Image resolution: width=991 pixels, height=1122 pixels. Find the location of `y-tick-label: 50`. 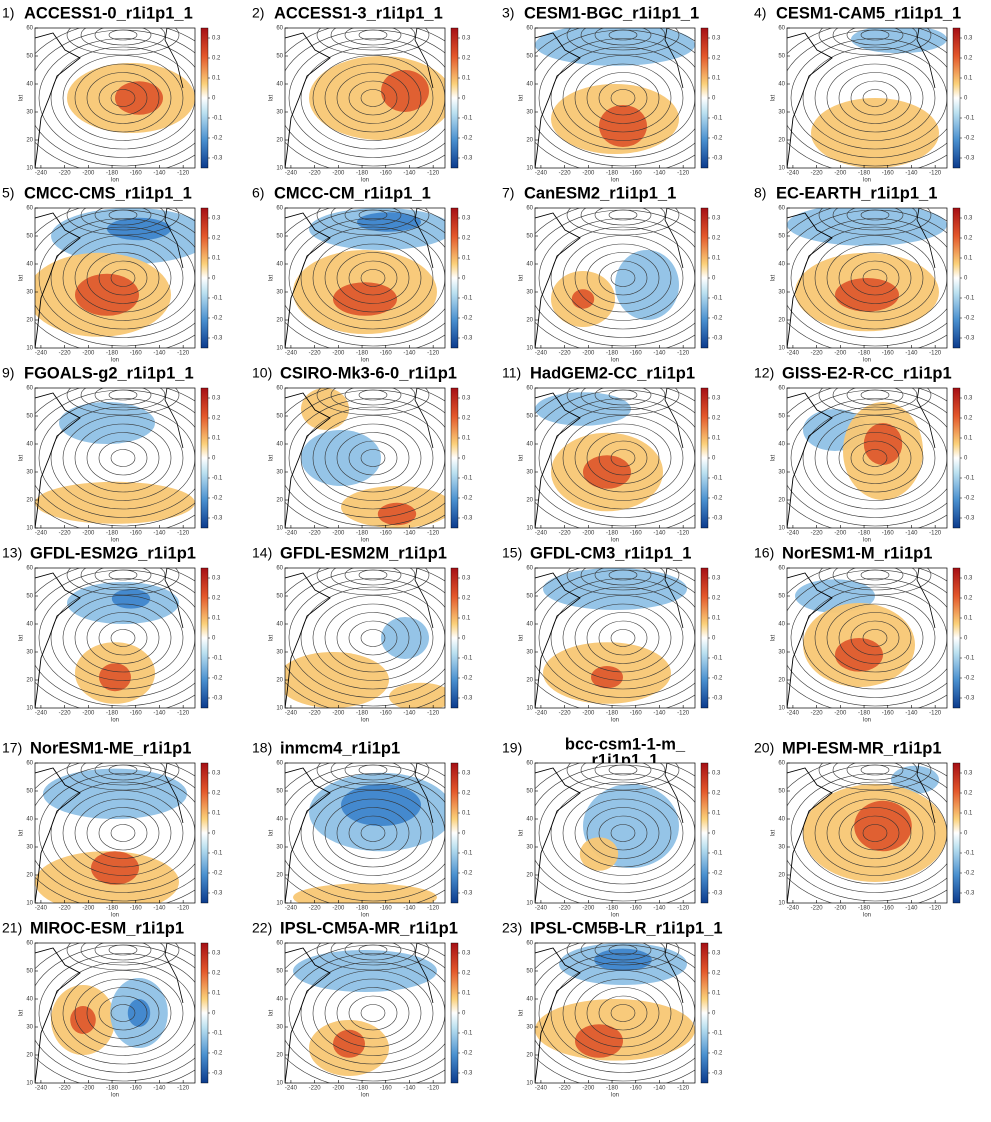

y-tick-label: 50 is located at coordinates (29, 237).